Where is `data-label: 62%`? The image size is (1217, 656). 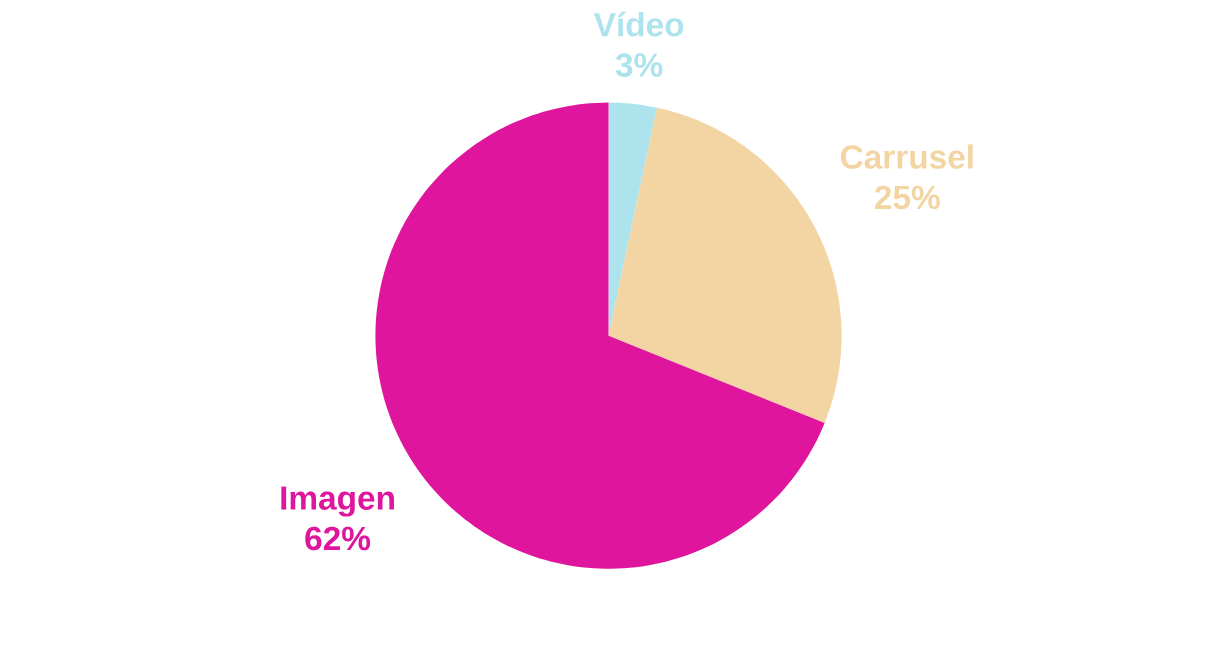 data-label: 62% is located at coordinates (338, 538).